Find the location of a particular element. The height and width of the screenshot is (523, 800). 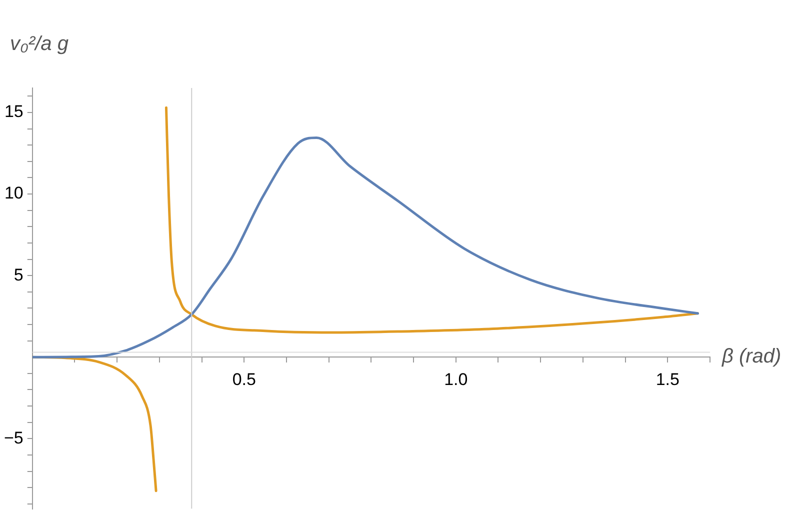

y-tick-label: 10 is located at coordinates (14, 193).